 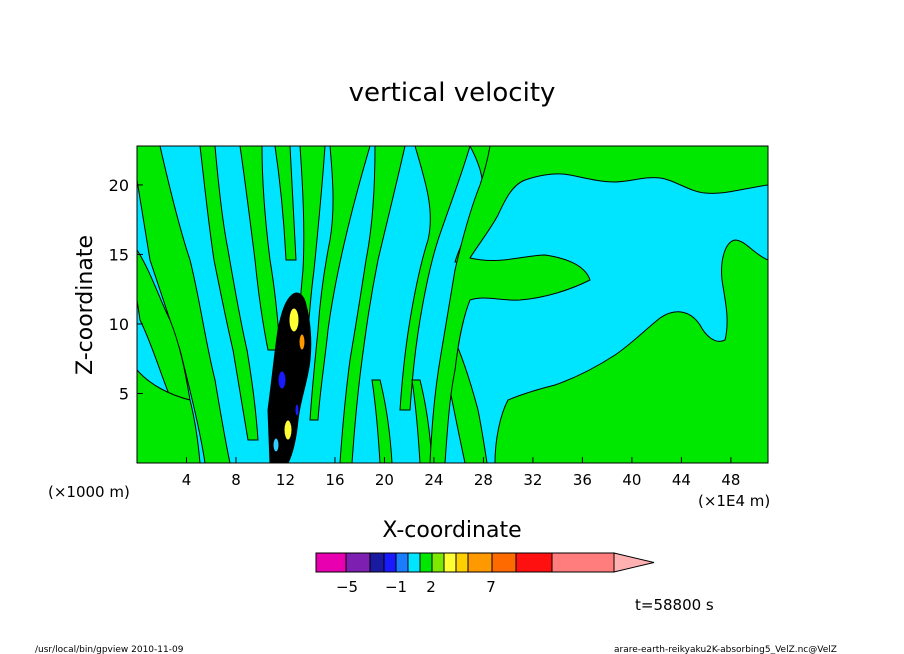 What do you see at coordinates (289, 377) in the screenshot?
I see `convective-core` at bounding box center [289, 377].